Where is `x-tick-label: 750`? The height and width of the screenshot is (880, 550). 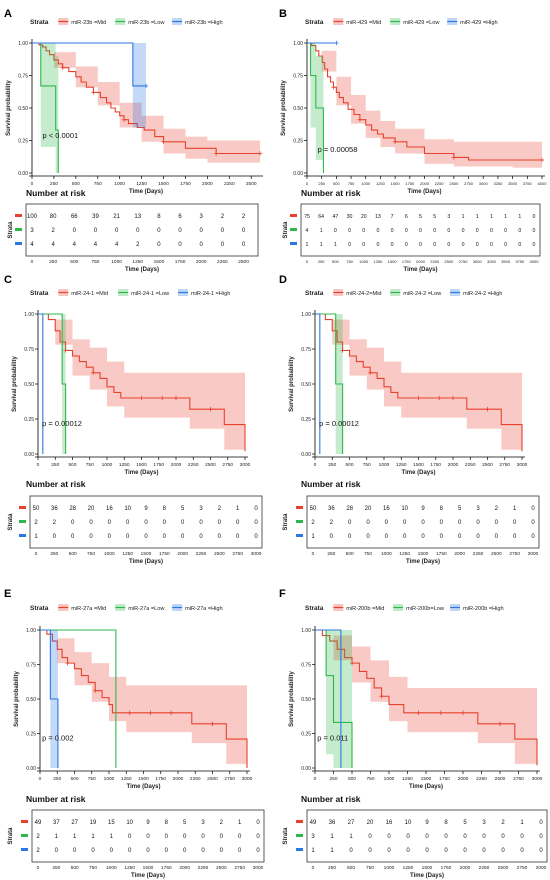 x-tick-label: 750 is located at coordinates (351, 183).